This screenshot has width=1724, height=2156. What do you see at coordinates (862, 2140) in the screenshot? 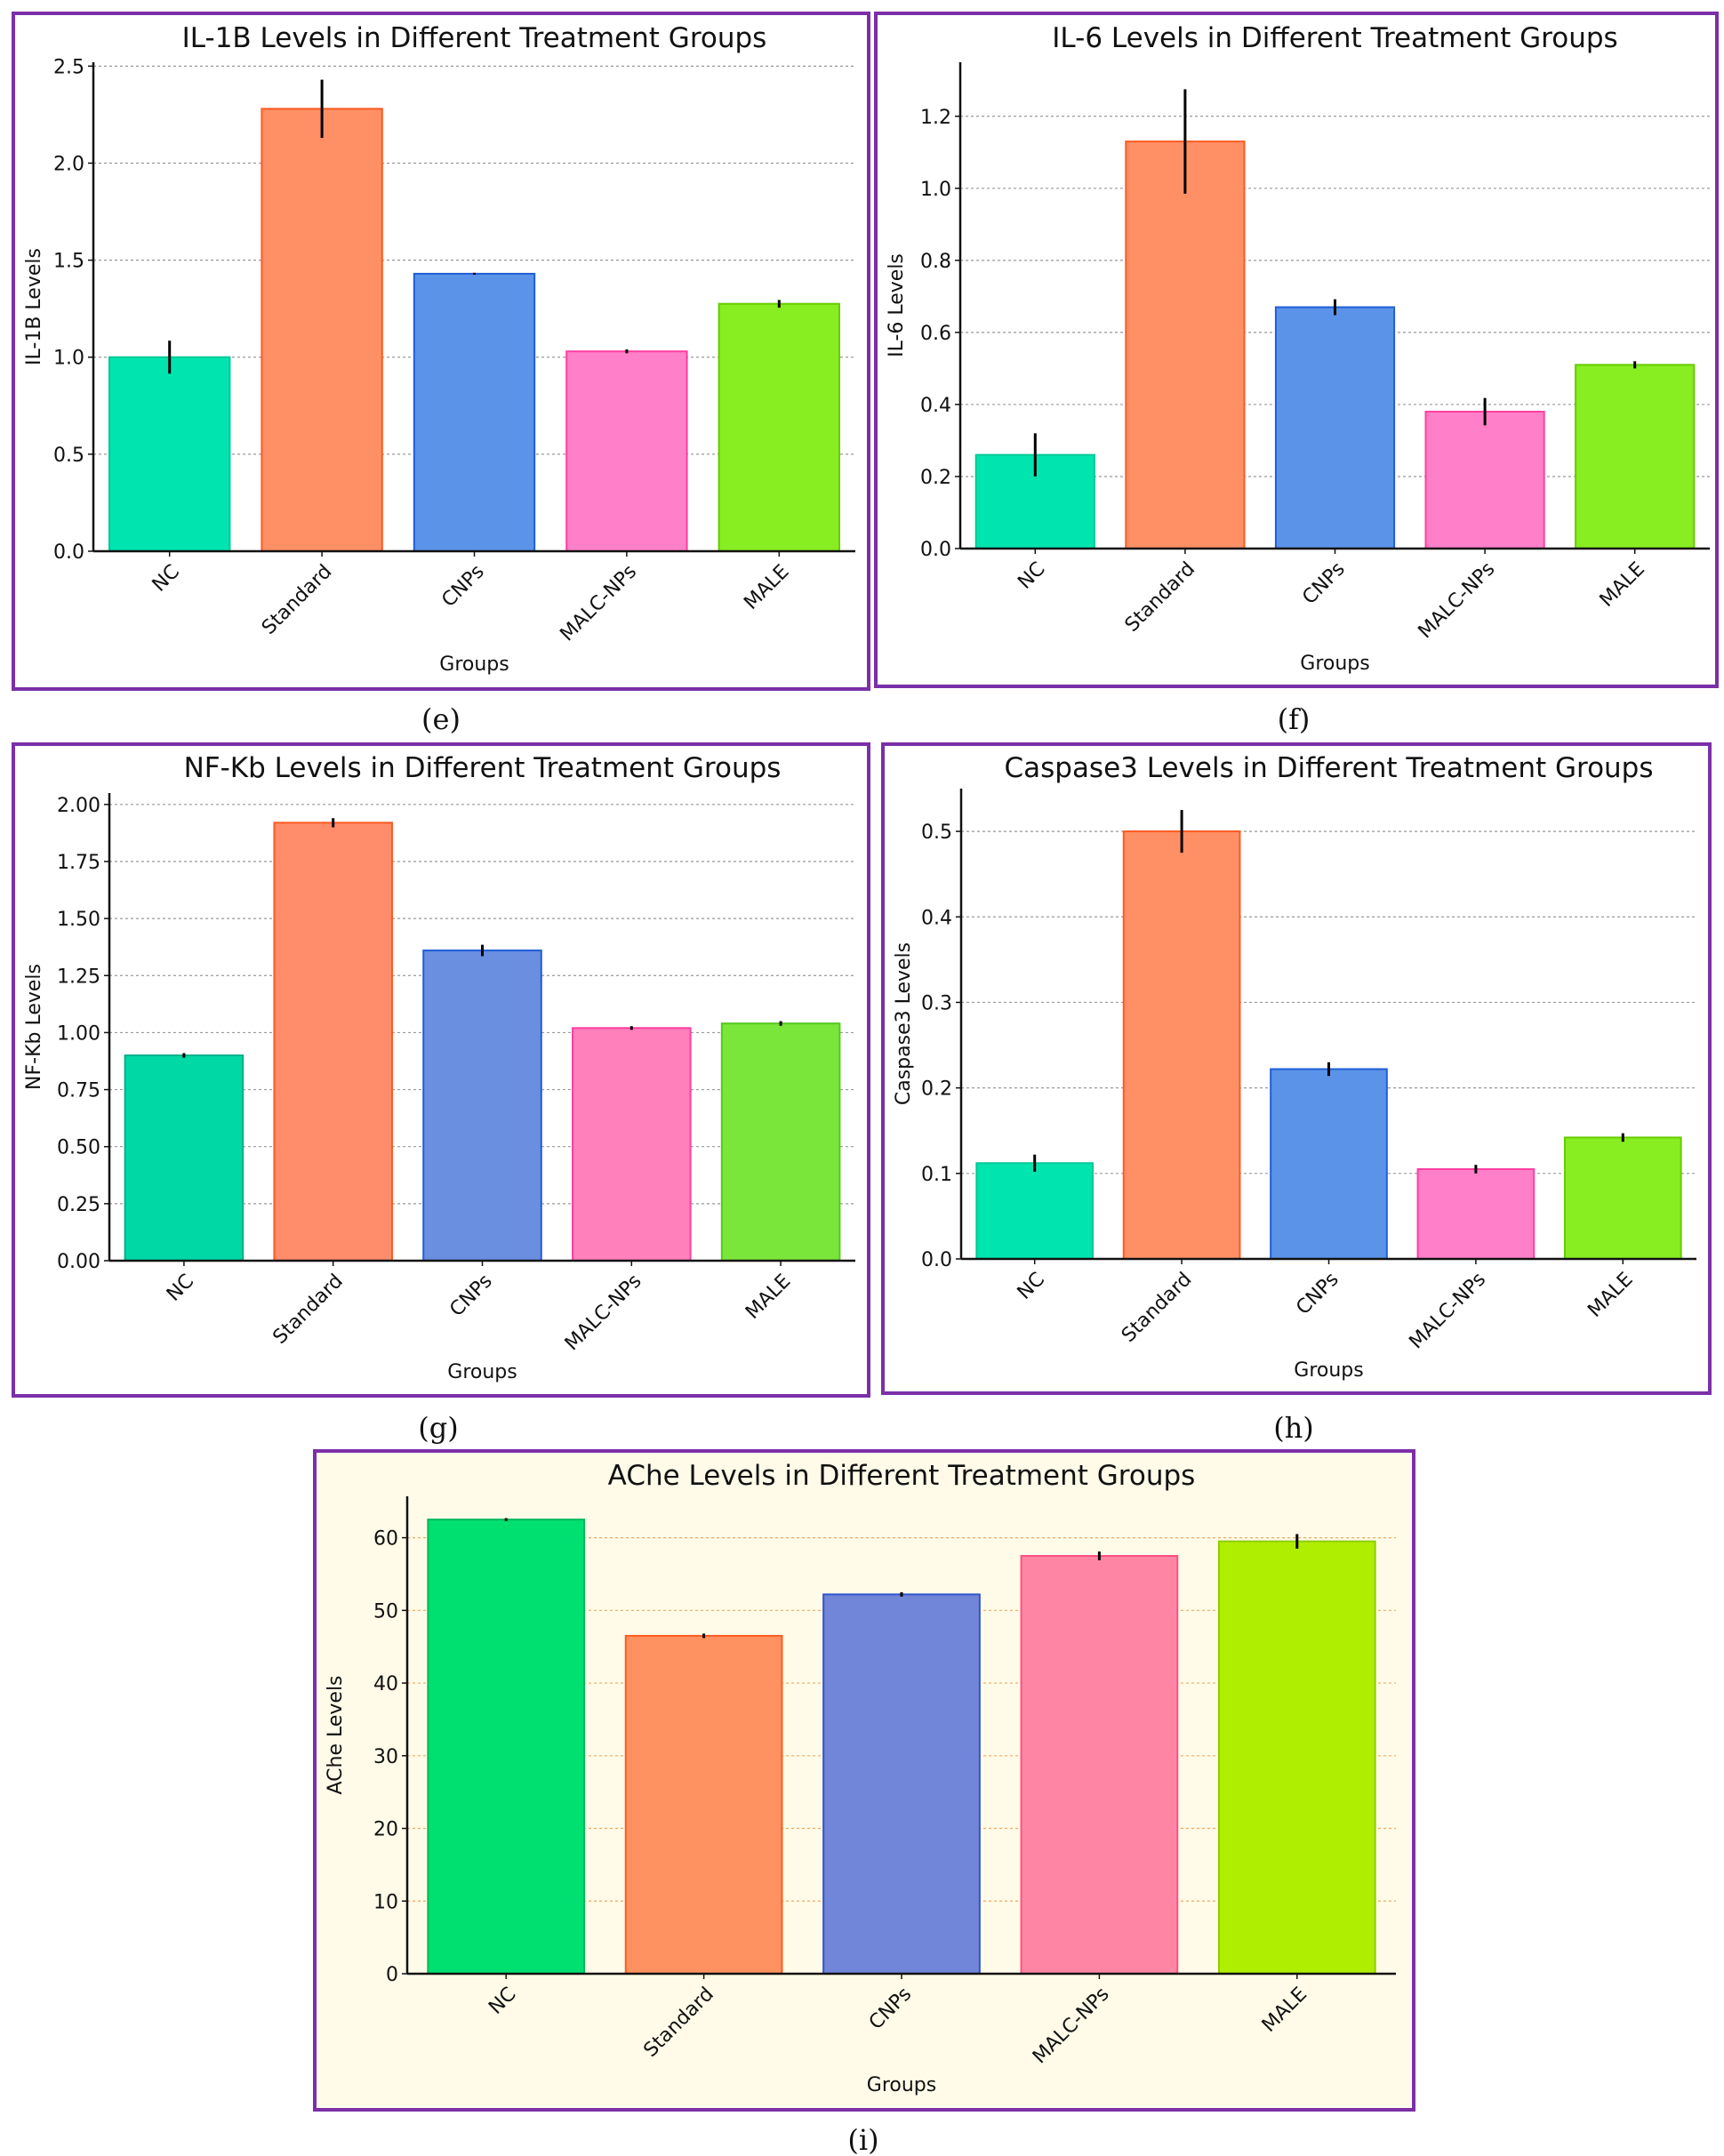
I see `panel-caption: (i)` at bounding box center [862, 2140].